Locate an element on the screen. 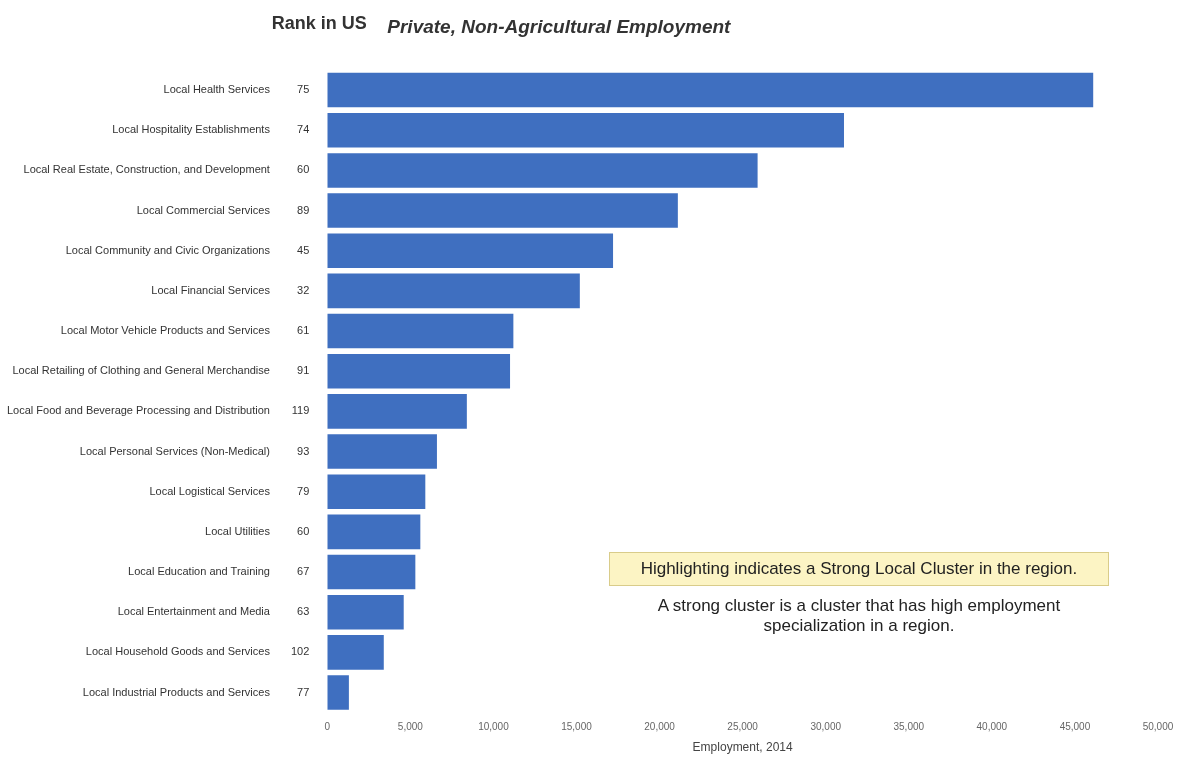 This screenshot has width=1180, height=763. x-tick-label: 25,000 is located at coordinates (743, 727).